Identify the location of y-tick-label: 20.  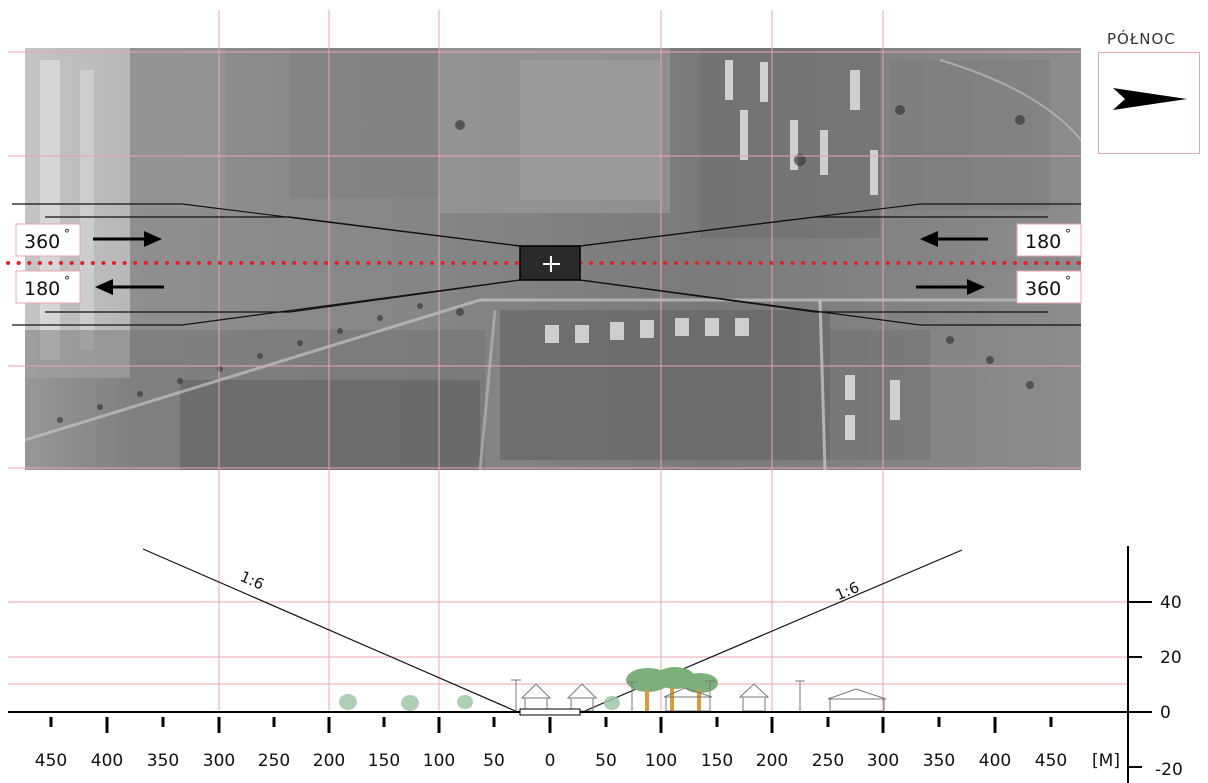
(1171, 658).